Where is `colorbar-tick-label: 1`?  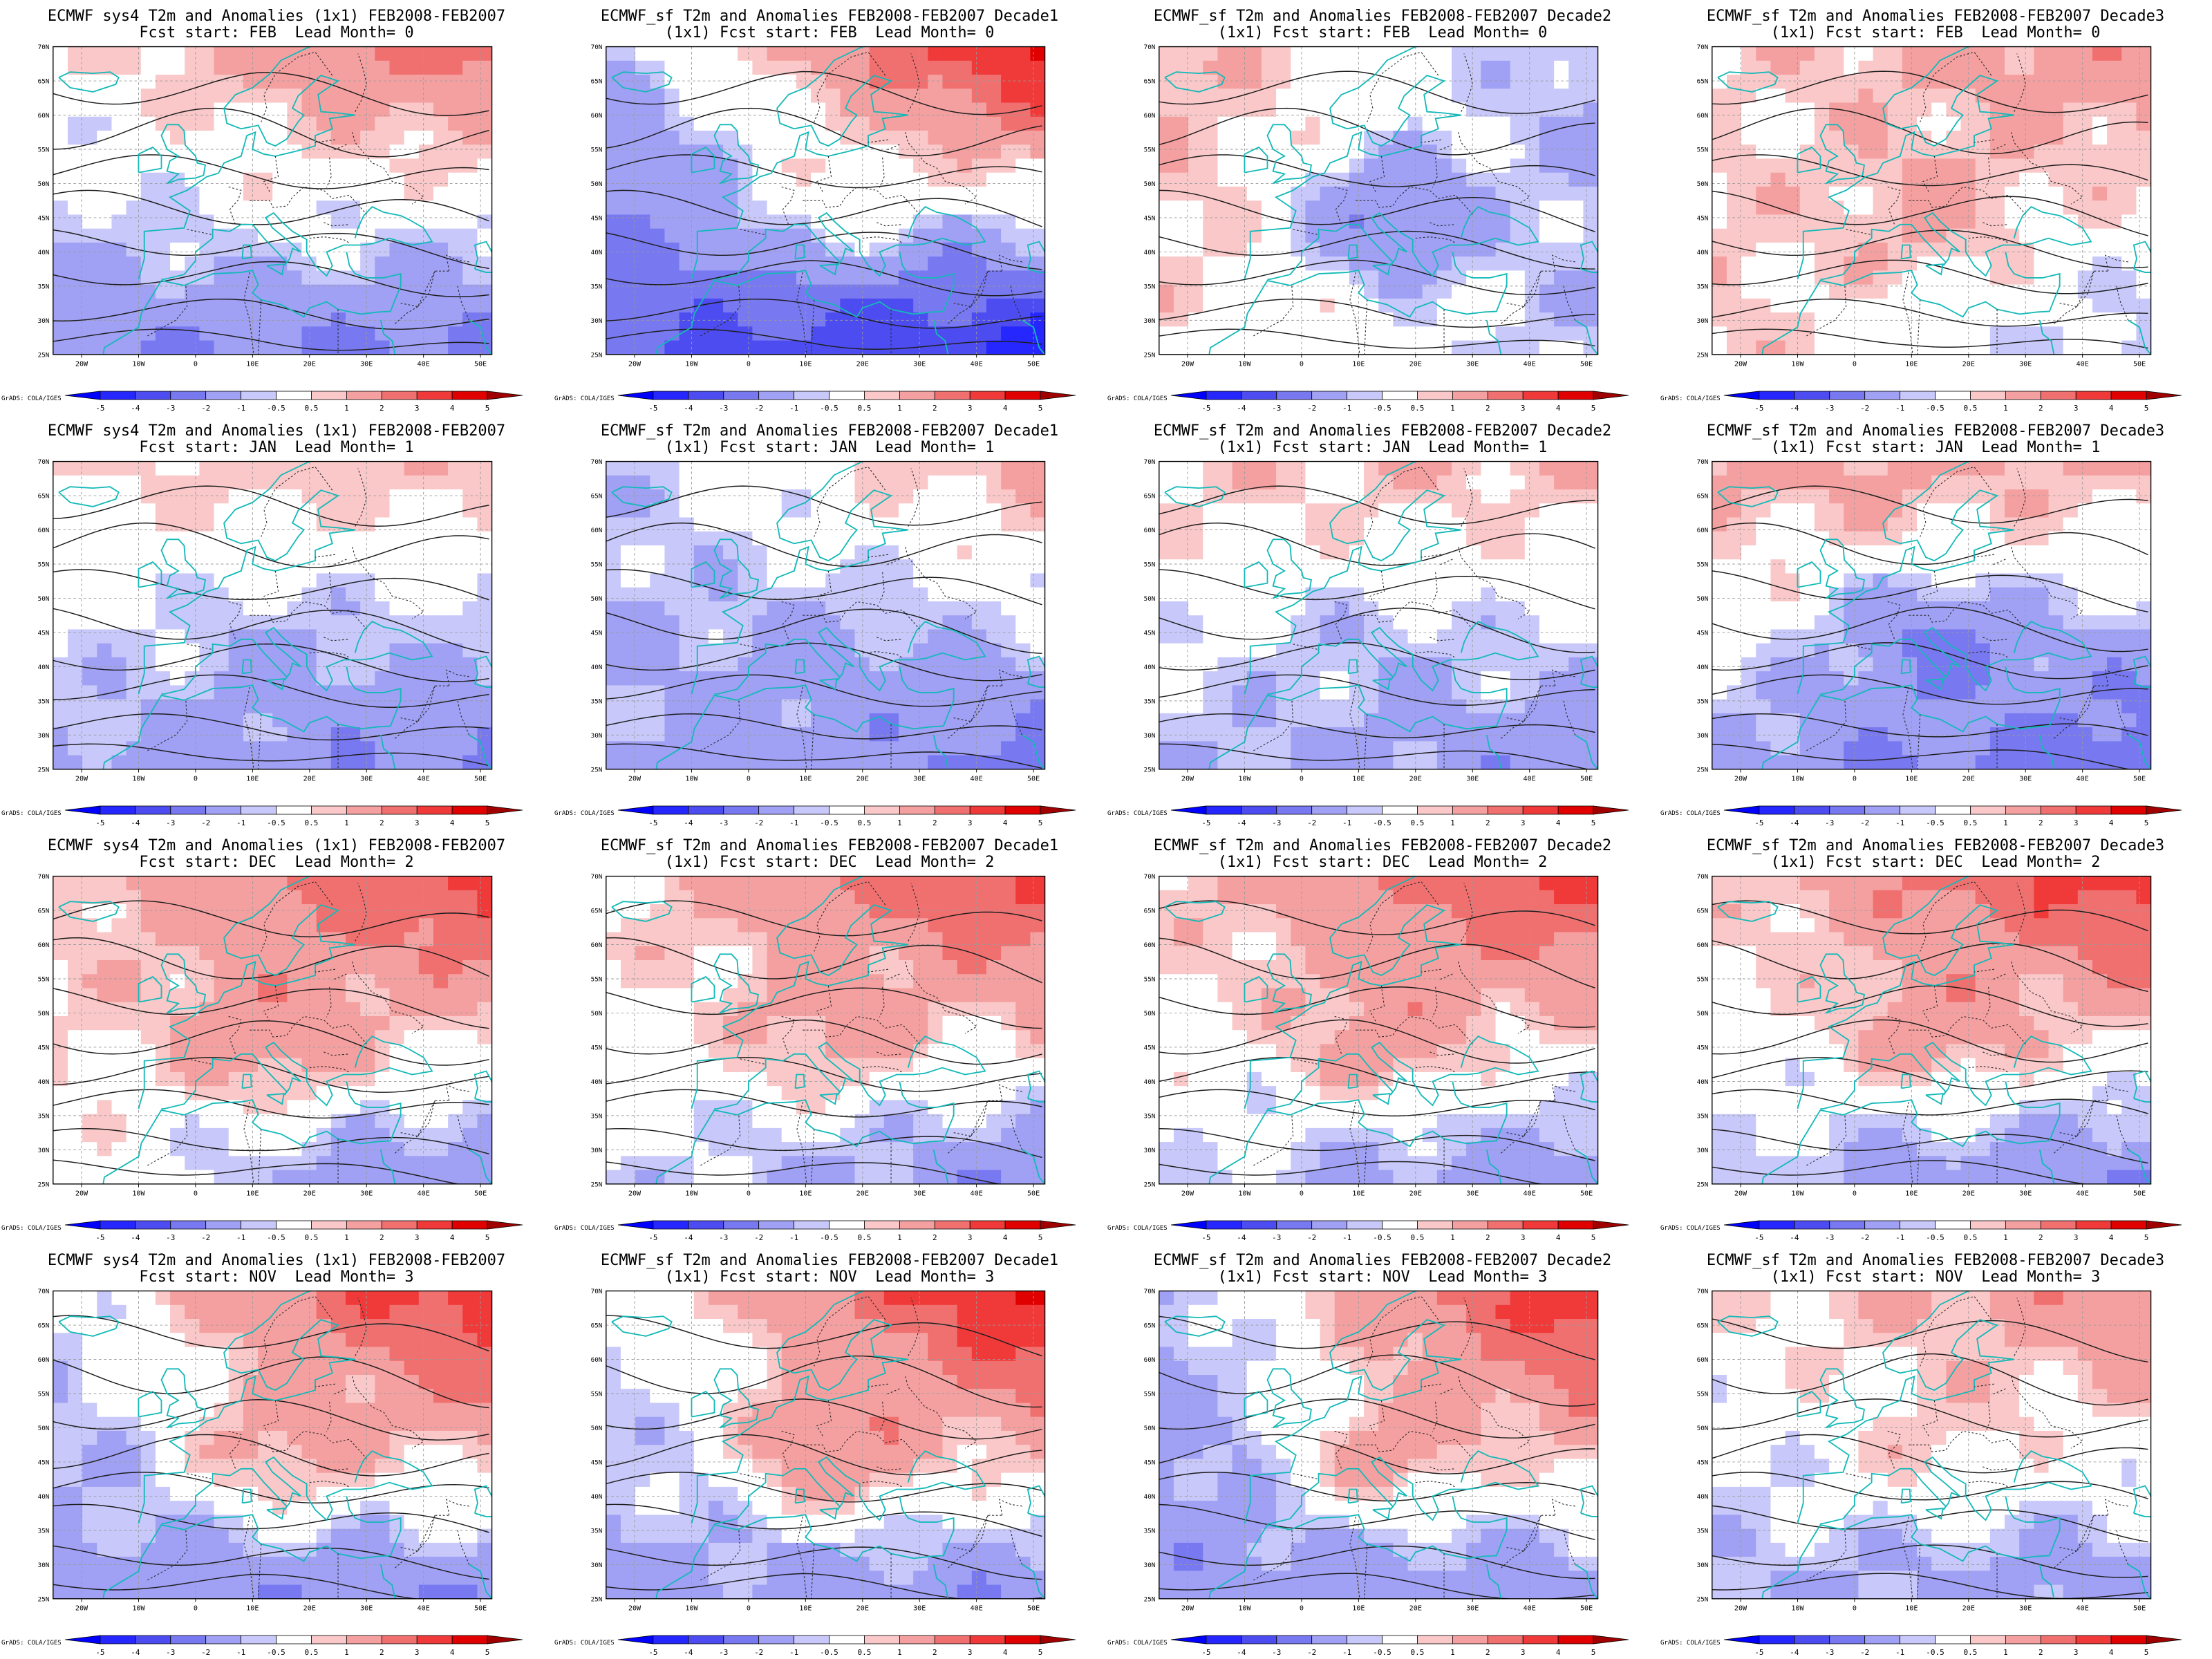
colorbar-tick-label: 1 is located at coordinates (347, 822).